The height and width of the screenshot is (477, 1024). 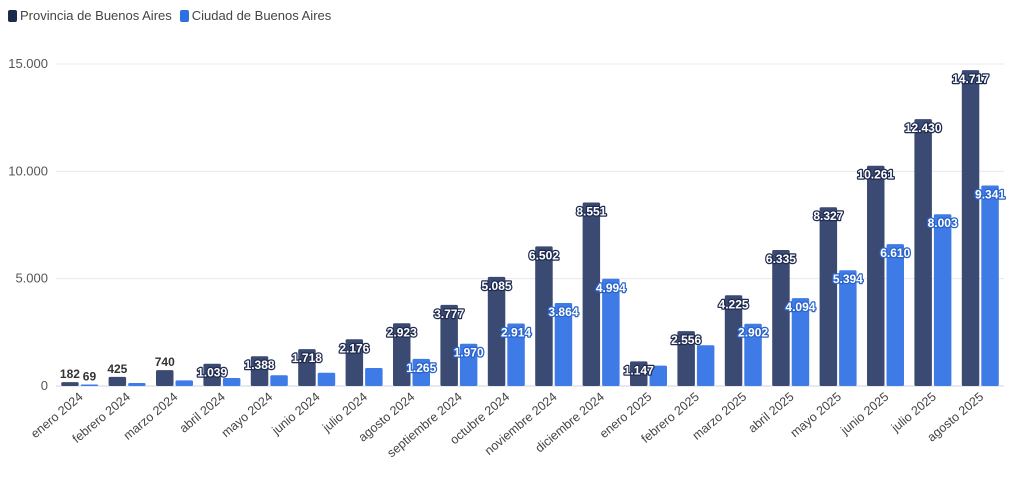 I want to click on data-label-provincia: 182, so click(x=70, y=374).